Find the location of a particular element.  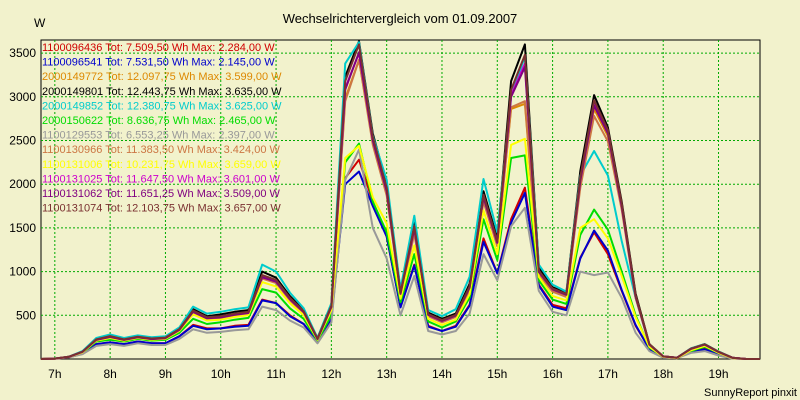

y-tick-labels: 500 1000 1500 2000 2500 3000 3500 is located at coordinates (22, 184).